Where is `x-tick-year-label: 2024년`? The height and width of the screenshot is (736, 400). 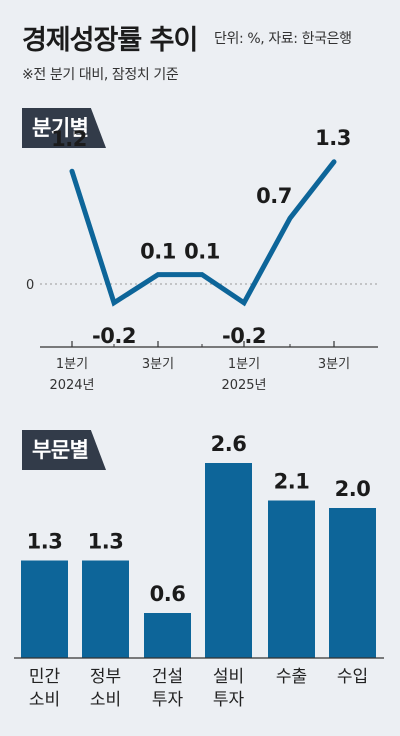
x-tick-year-label: 2024년 is located at coordinates (71, 385).